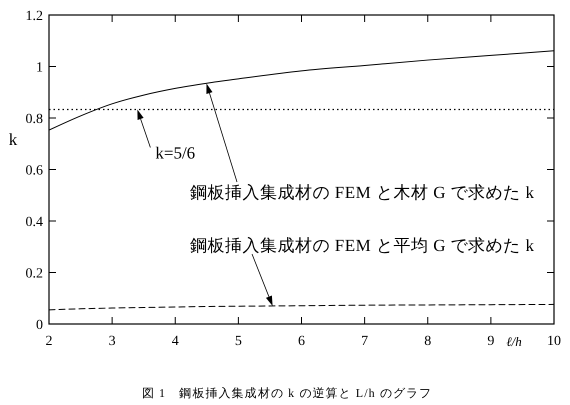 This screenshot has width=570, height=405. Describe the element at coordinates (362, 245) in the screenshot. I see `annotation: 鋼板挿入集成材の FEM と平均 G で求めた k` at that location.